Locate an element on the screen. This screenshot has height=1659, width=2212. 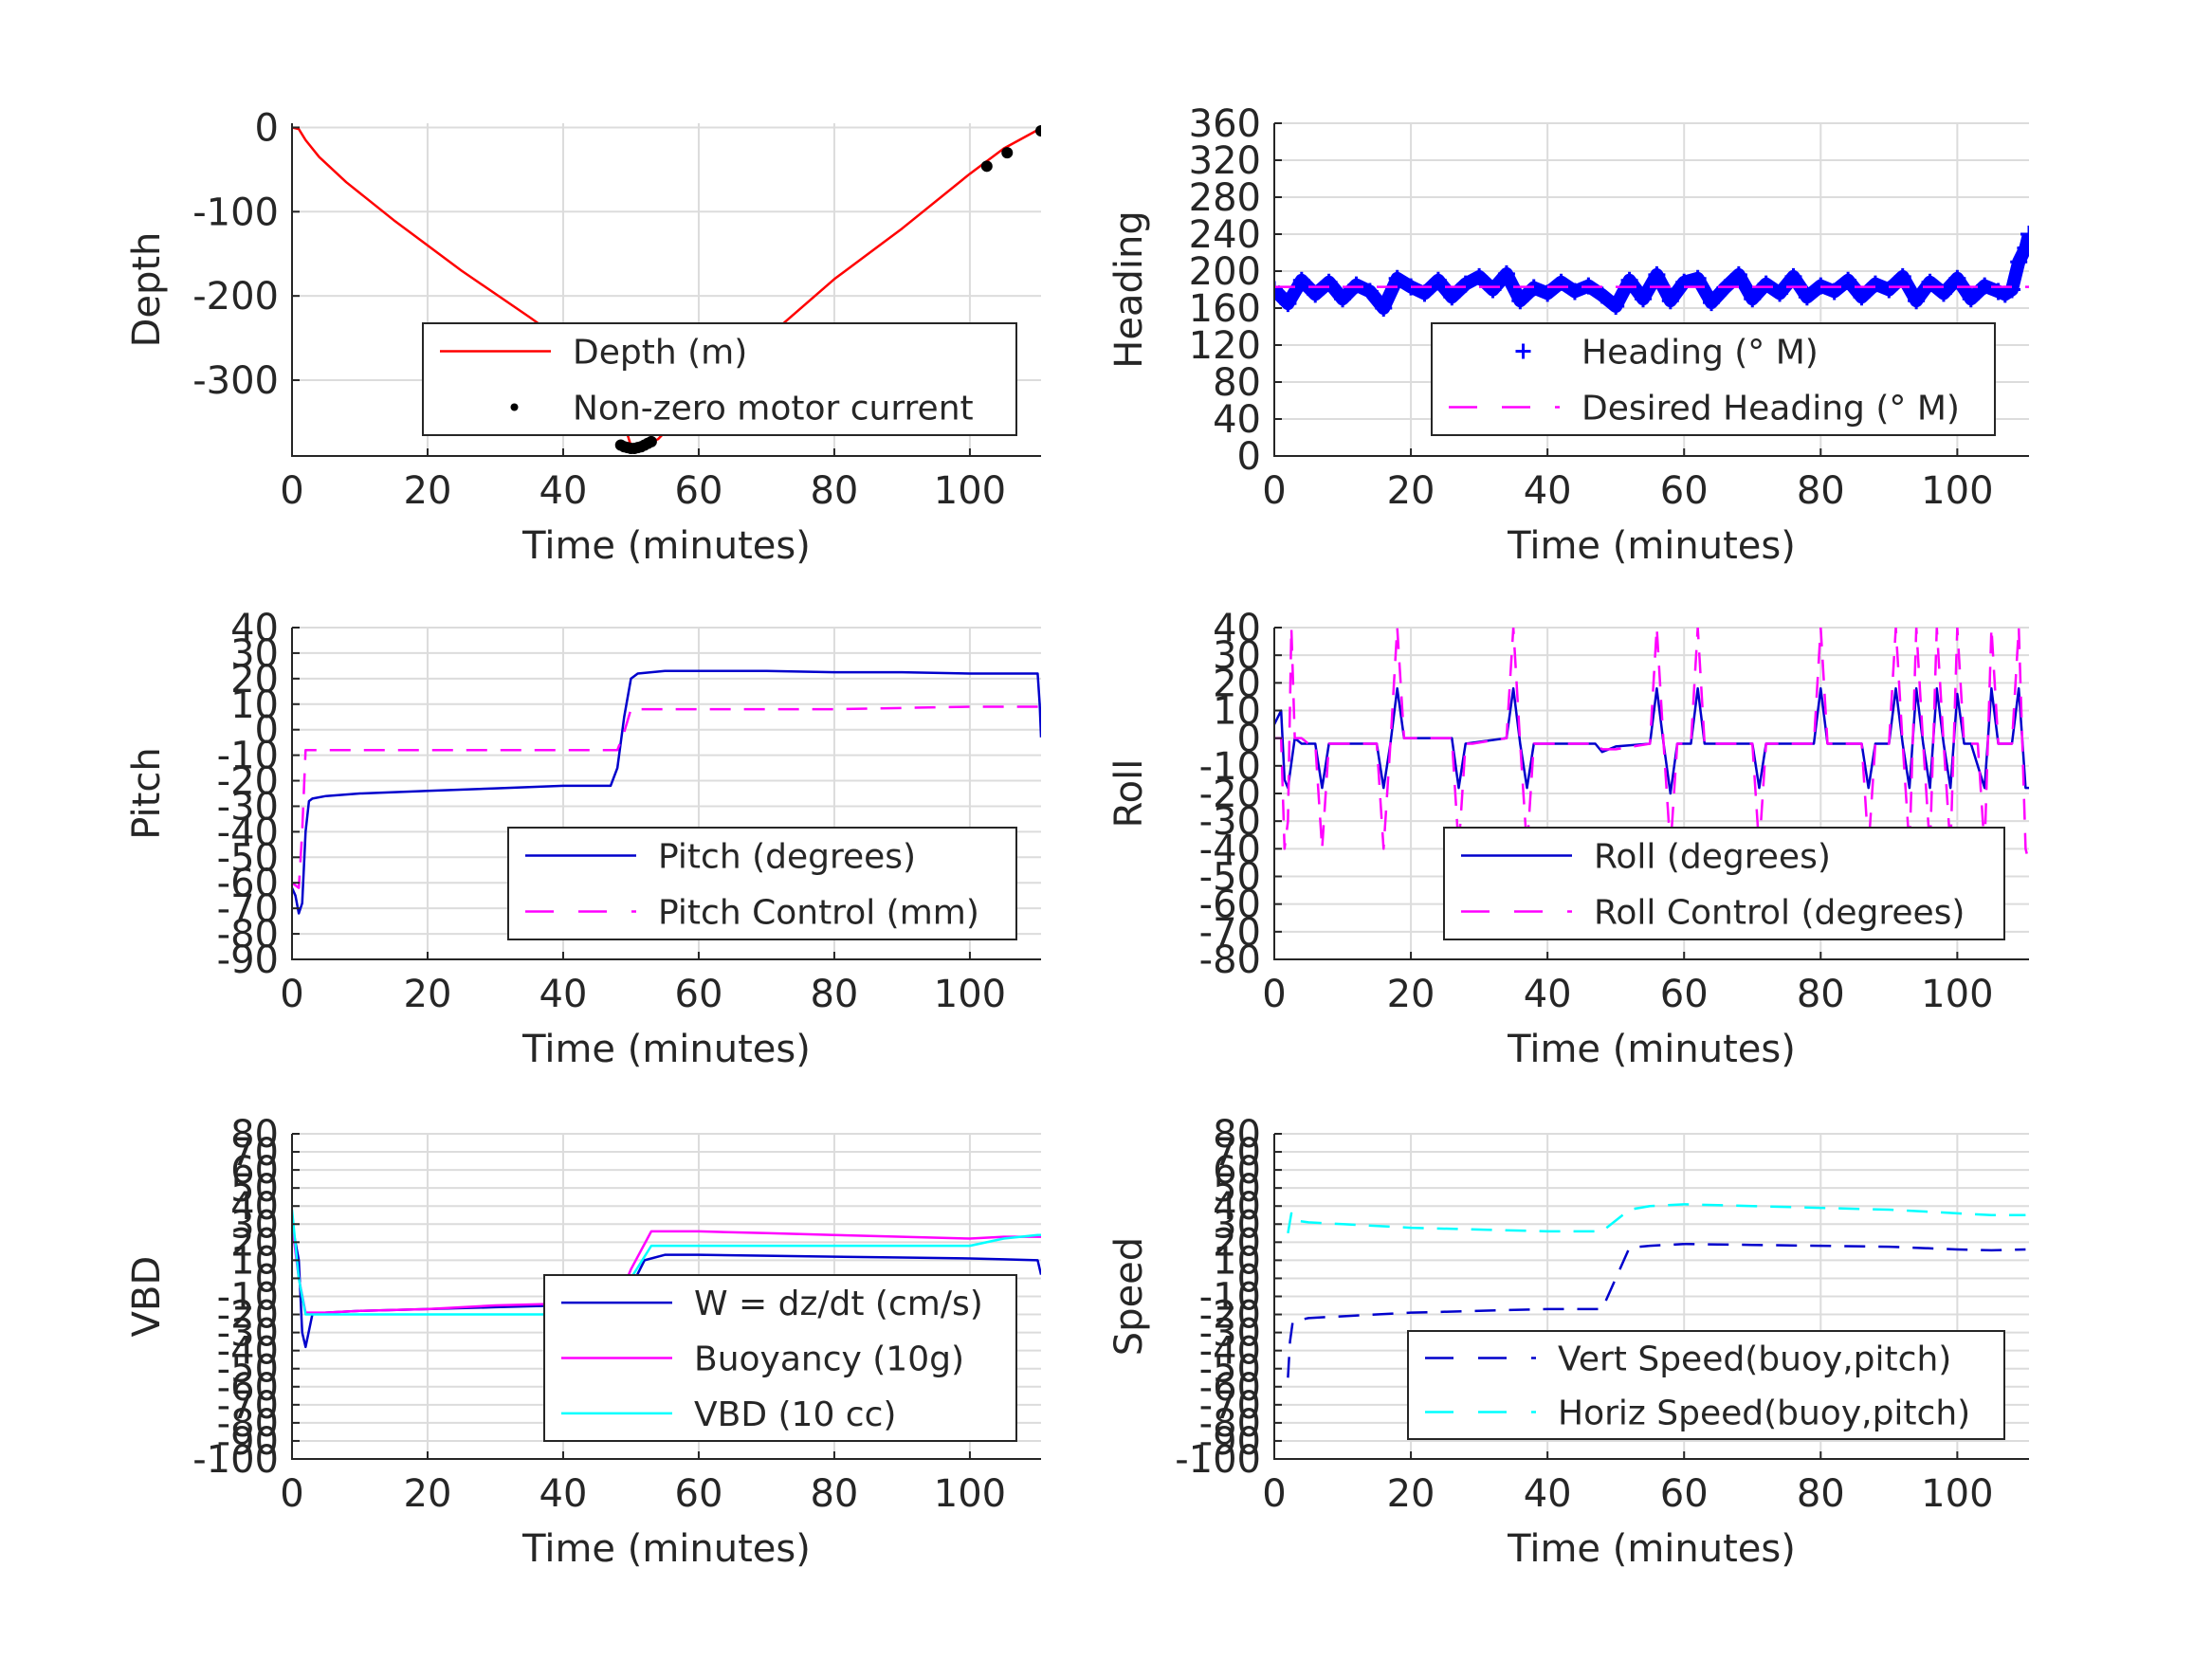
legend-label: Depth (m) is located at coordinates (660, 353).